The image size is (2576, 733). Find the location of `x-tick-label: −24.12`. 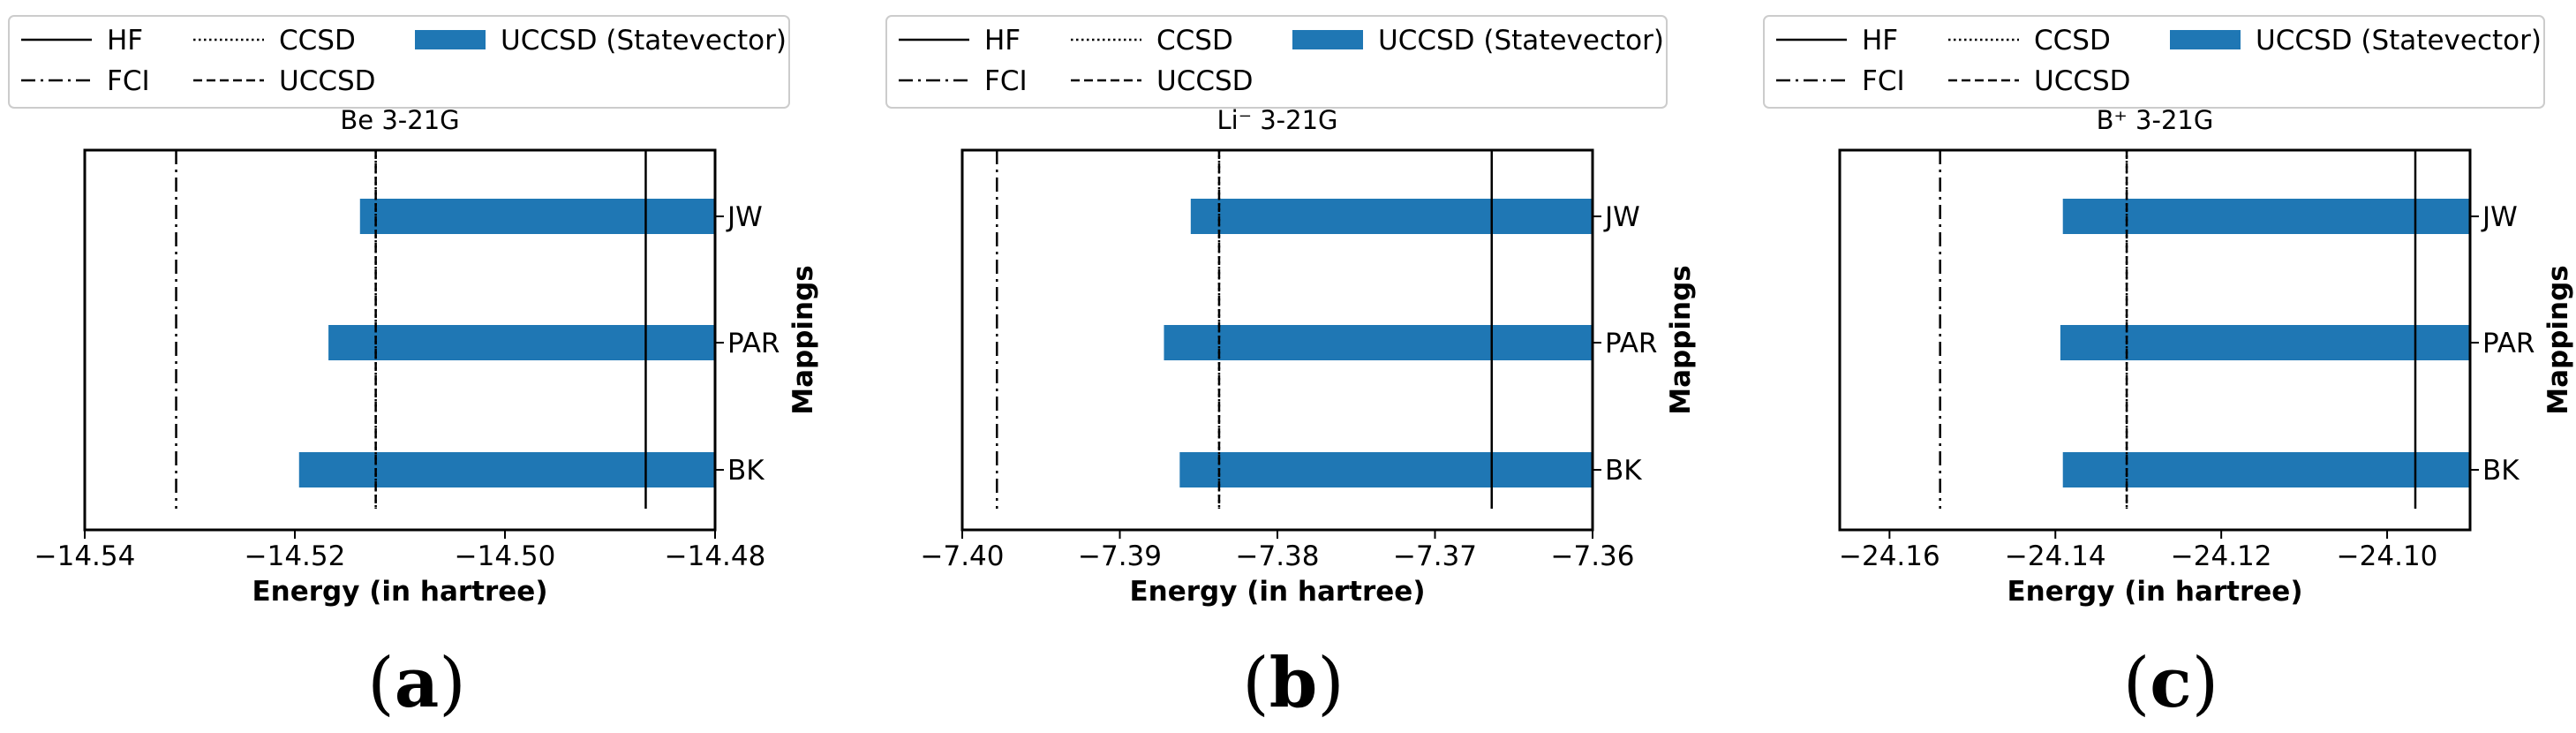

x-tick-label: −24.12 is located at coordinates (2222, 556).